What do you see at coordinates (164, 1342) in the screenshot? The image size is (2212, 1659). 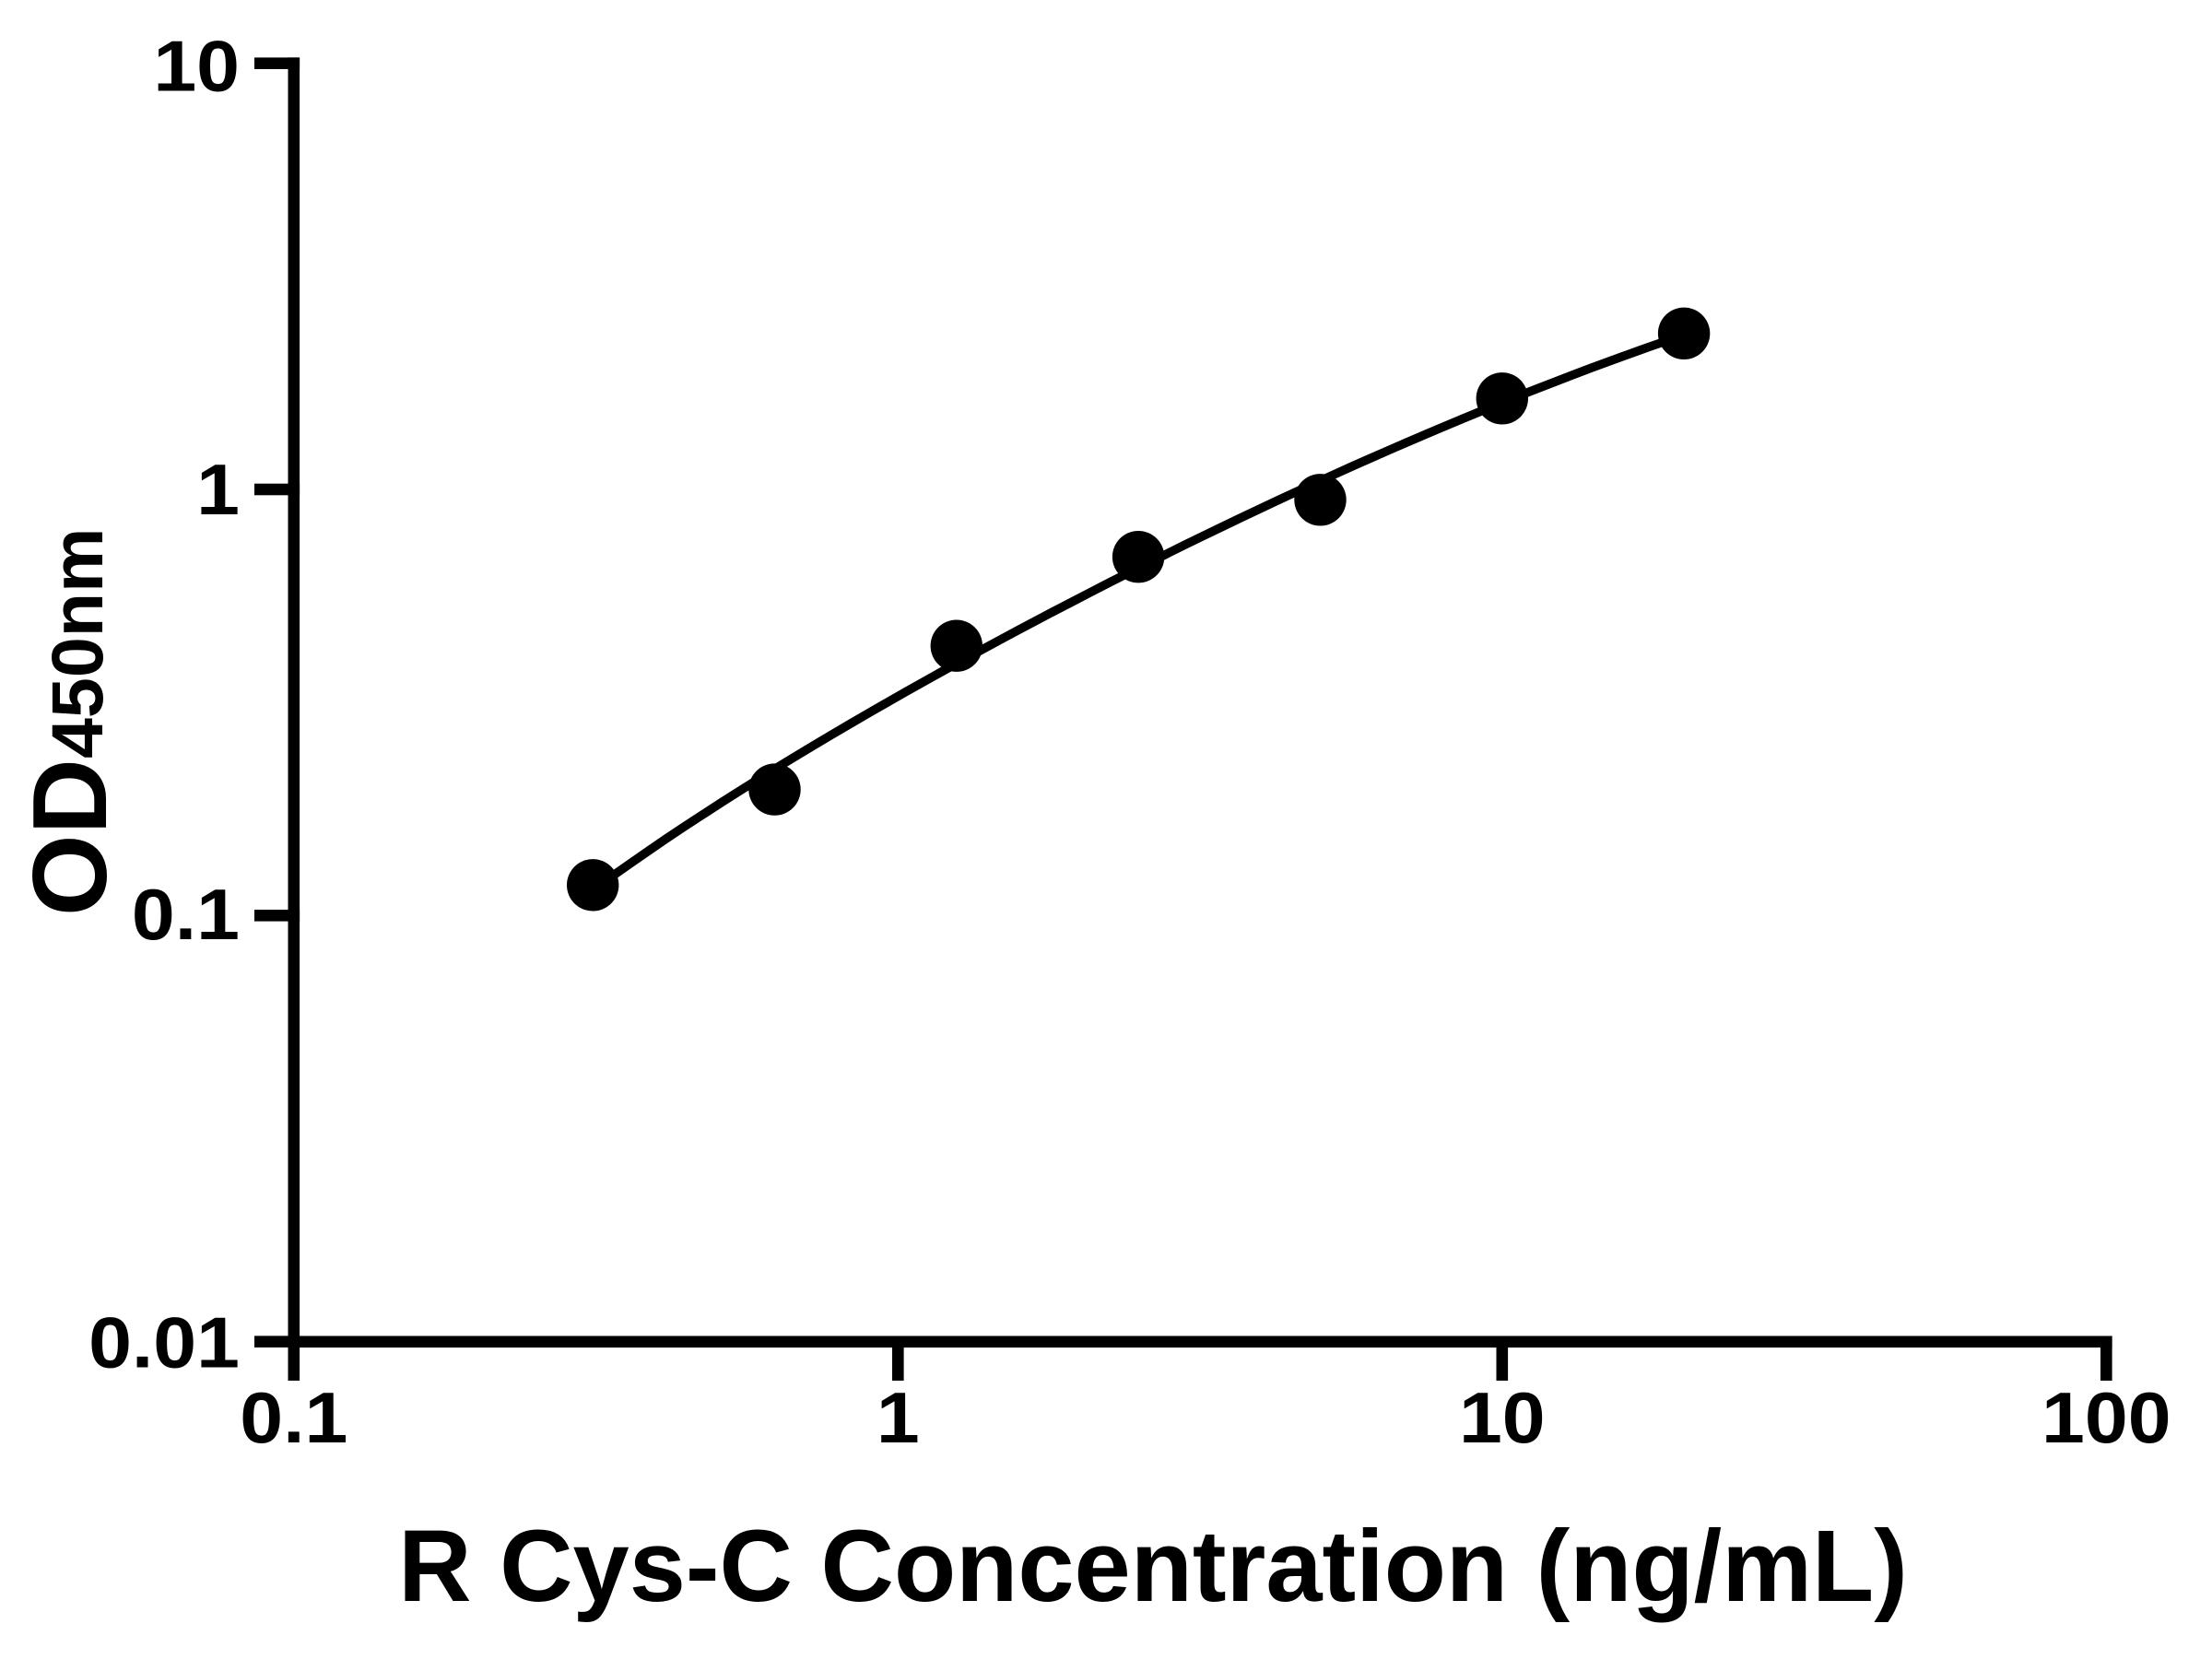 I see `svg-text: 0.01` at bounding box center [164, 1342].